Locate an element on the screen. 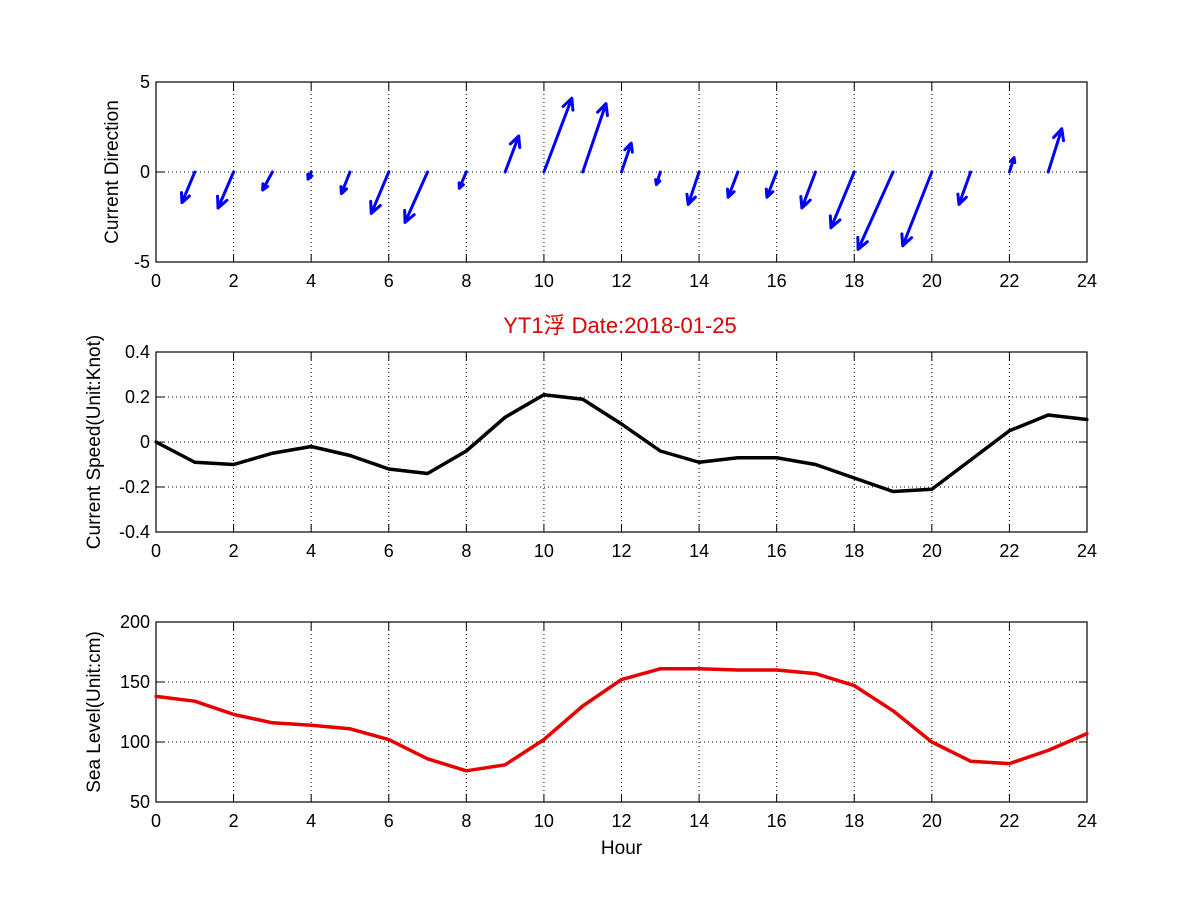 This screenshot has height=901, width=1201. chart1-ytick-label: -0.2 is located at coordinates (134, 487).